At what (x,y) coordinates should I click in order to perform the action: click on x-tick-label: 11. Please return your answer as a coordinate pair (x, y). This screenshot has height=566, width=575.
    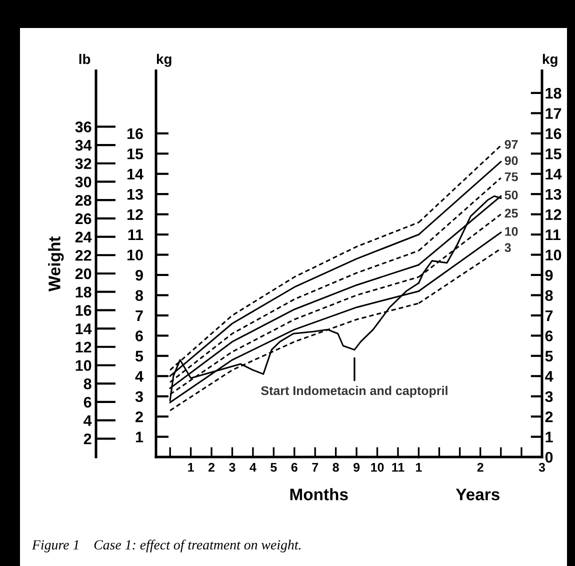
    Looking at the image, I should click on (398, 467).